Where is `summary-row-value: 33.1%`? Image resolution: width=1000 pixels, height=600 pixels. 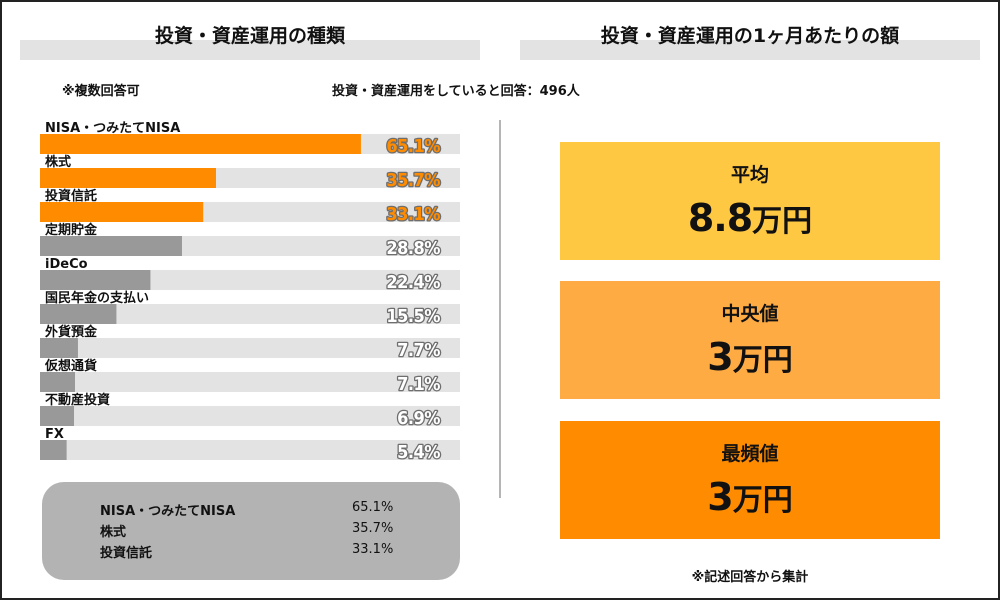 summary-row-value: 33.1% is located at coordinates (373, 549).